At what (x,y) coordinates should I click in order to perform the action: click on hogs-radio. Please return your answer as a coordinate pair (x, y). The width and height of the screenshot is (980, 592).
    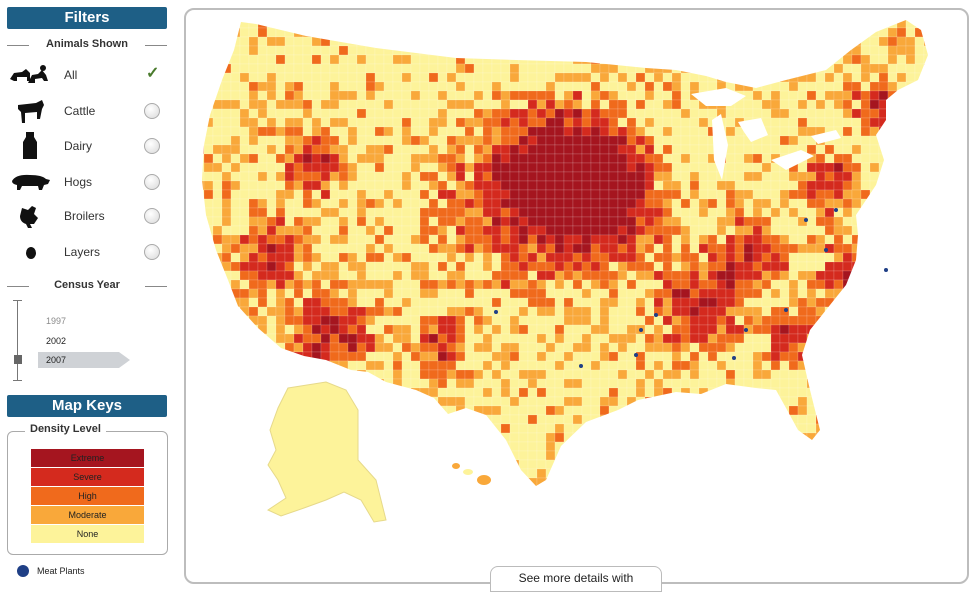
    Looking at the image, I should click on (152, 182).